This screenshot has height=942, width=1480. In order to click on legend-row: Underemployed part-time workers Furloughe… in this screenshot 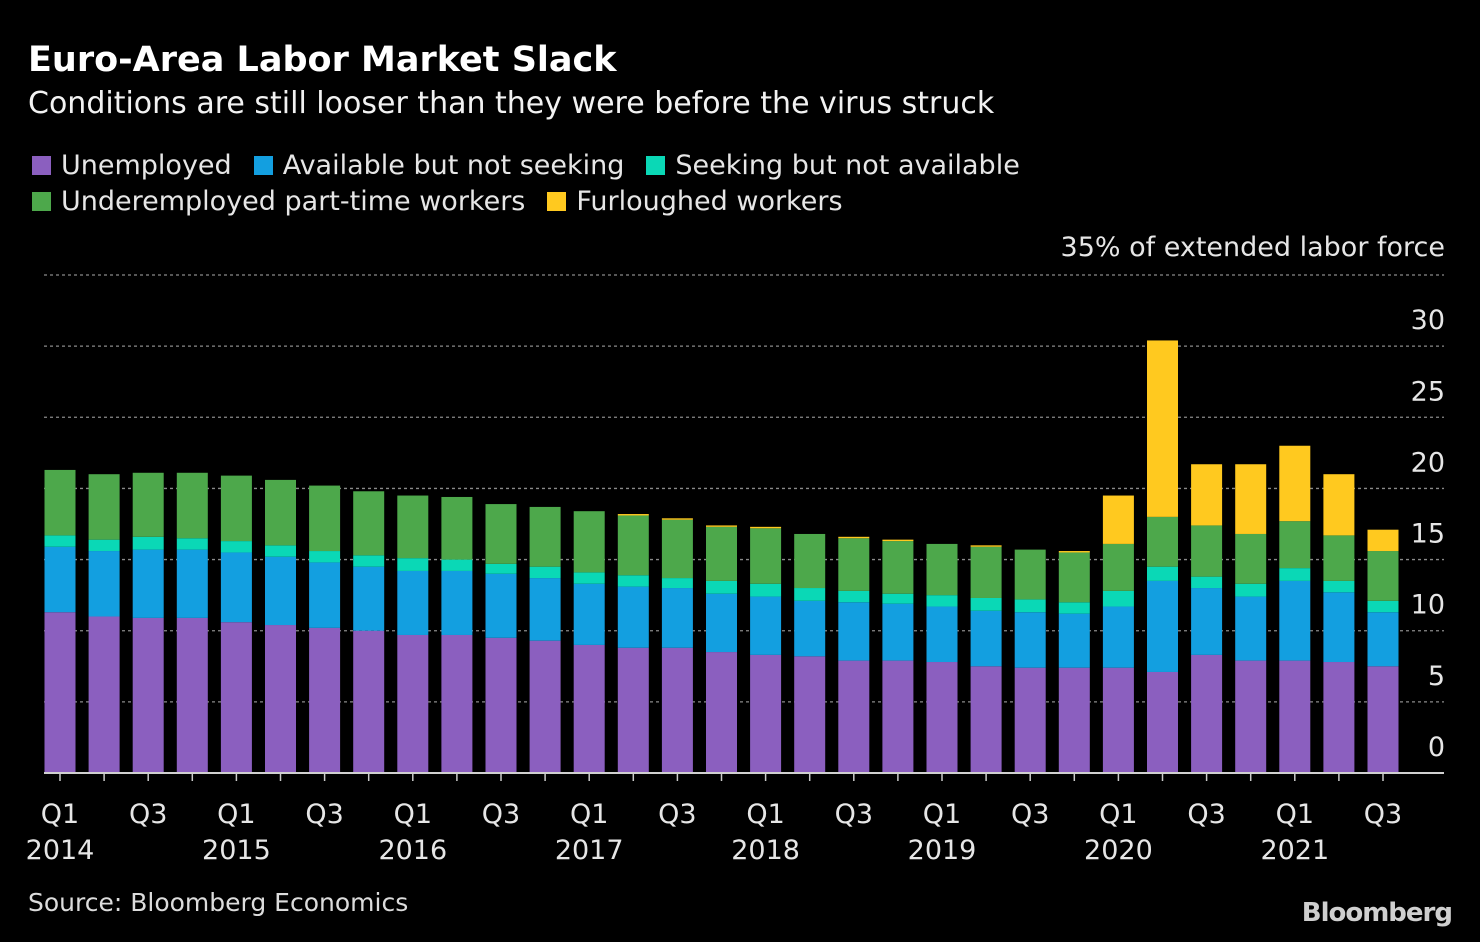, I will do `click(437, 201)`.